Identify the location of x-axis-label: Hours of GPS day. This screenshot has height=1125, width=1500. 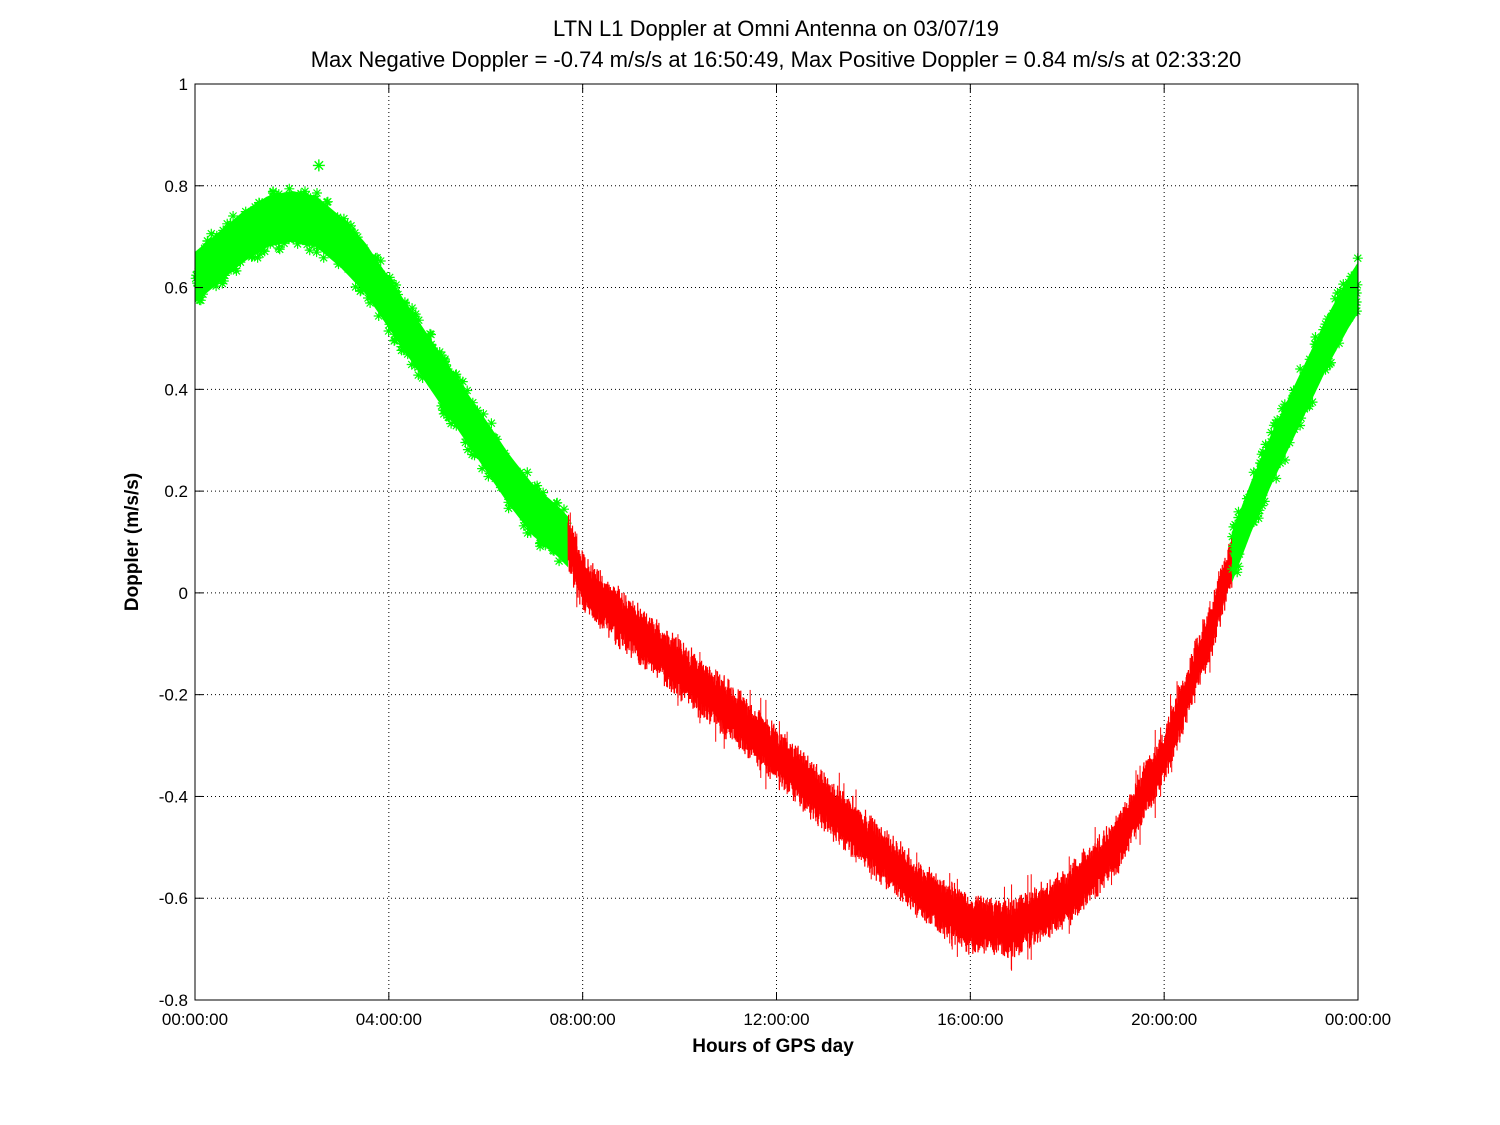
(773, 1046).